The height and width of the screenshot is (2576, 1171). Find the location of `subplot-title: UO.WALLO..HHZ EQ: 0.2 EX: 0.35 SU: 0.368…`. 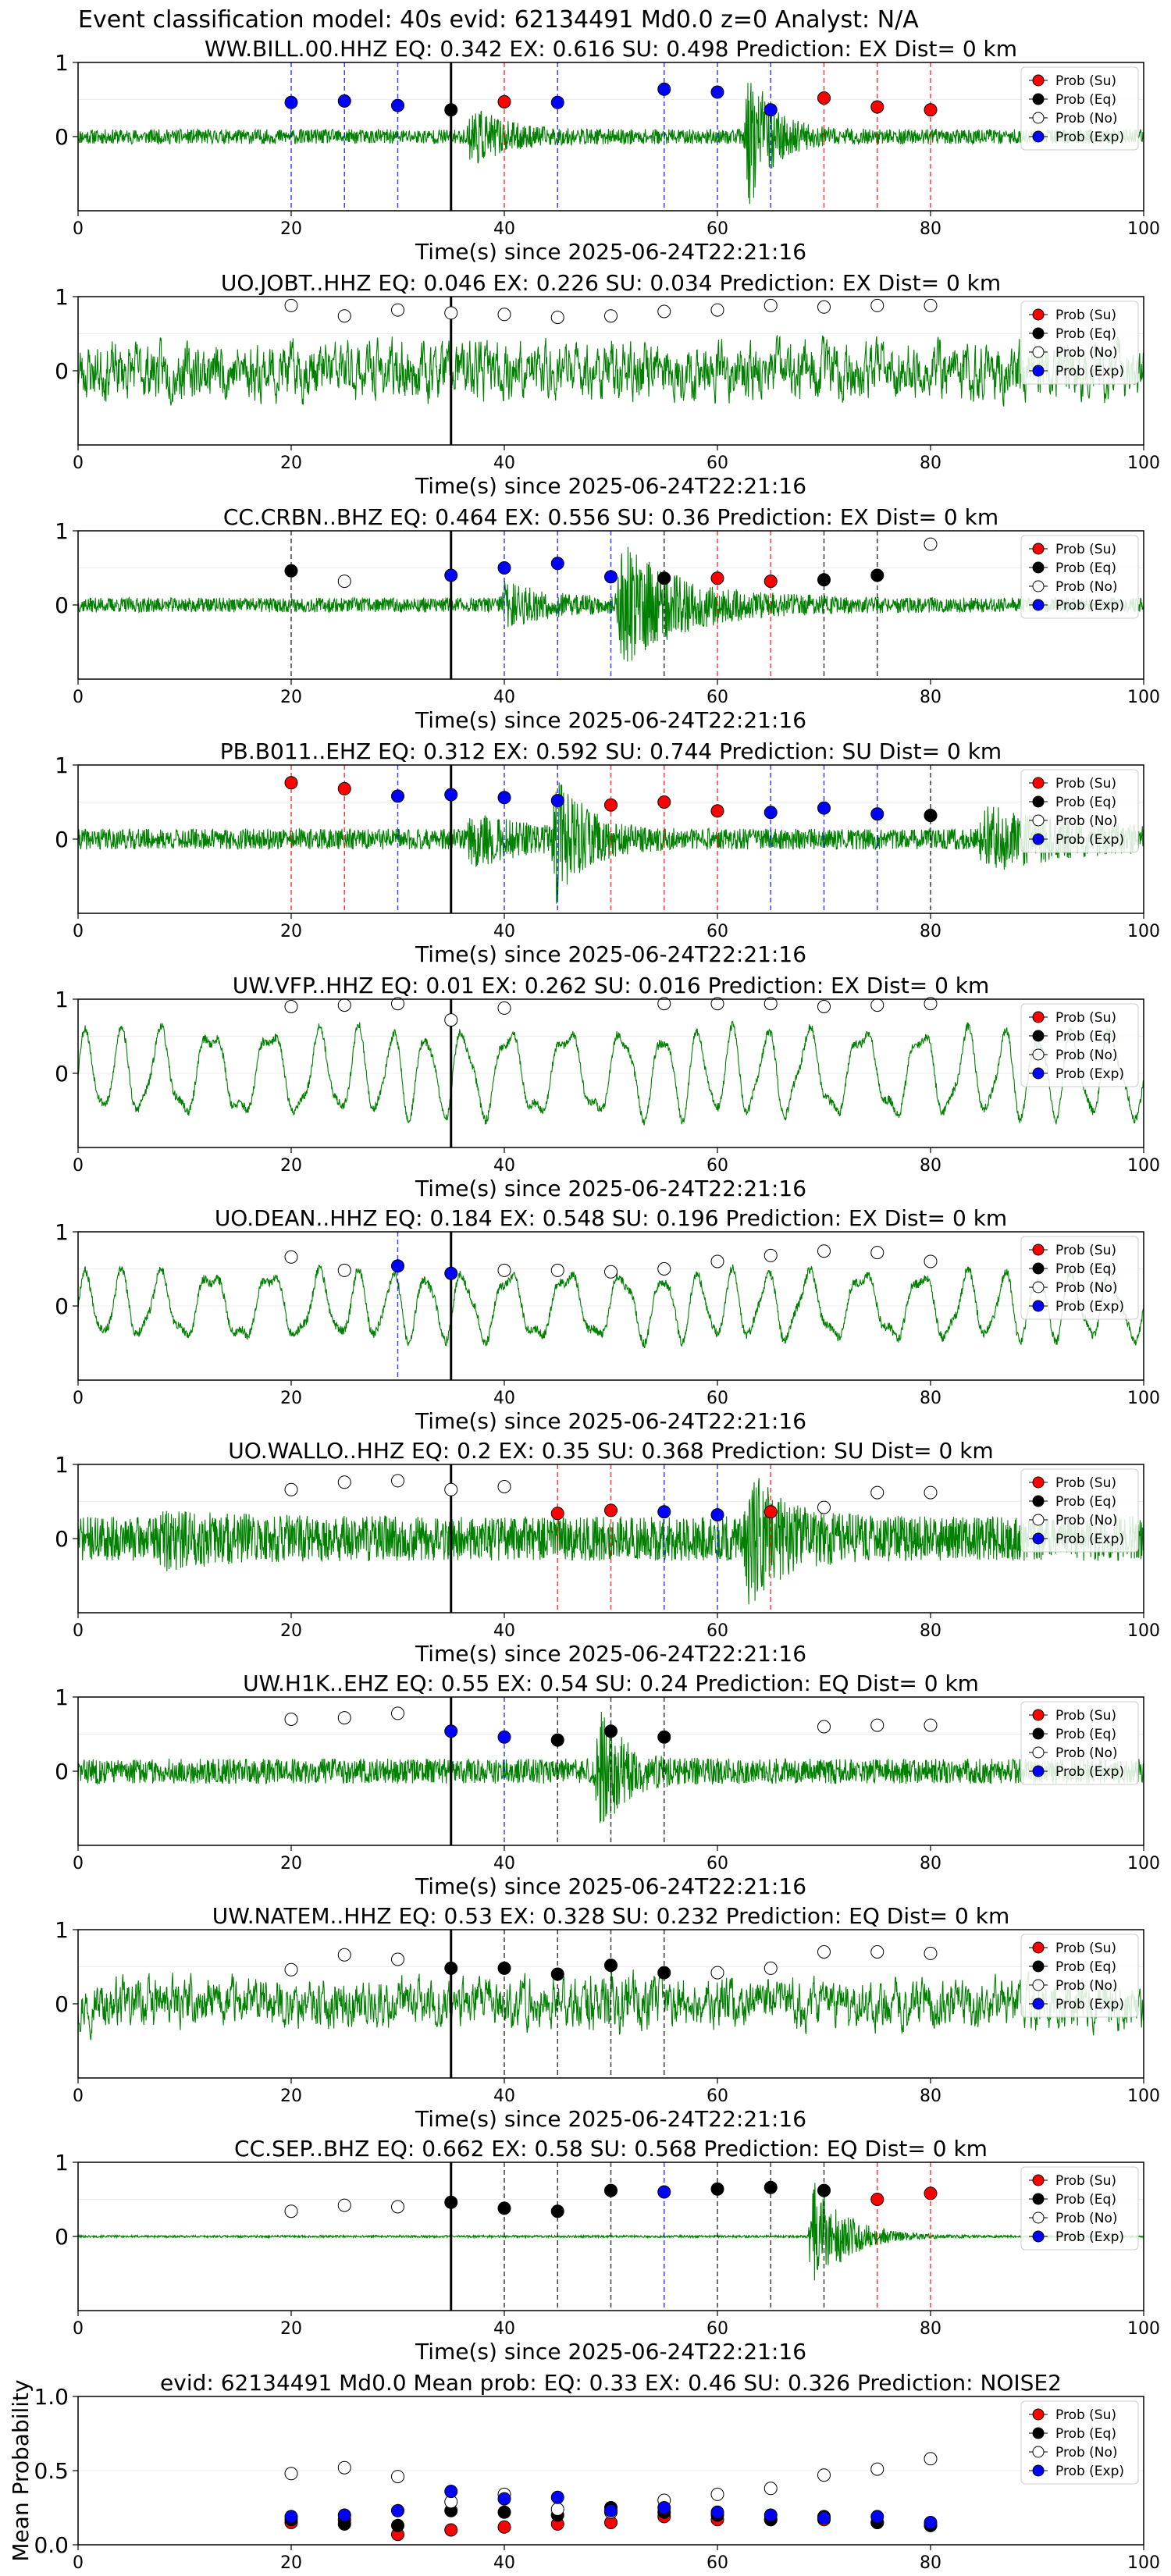

subplot-title: UO.WALLO..HHZ EQ: 0.2 EX: 0.35 SU: 0.368… is located at coordinates (610, 1451).